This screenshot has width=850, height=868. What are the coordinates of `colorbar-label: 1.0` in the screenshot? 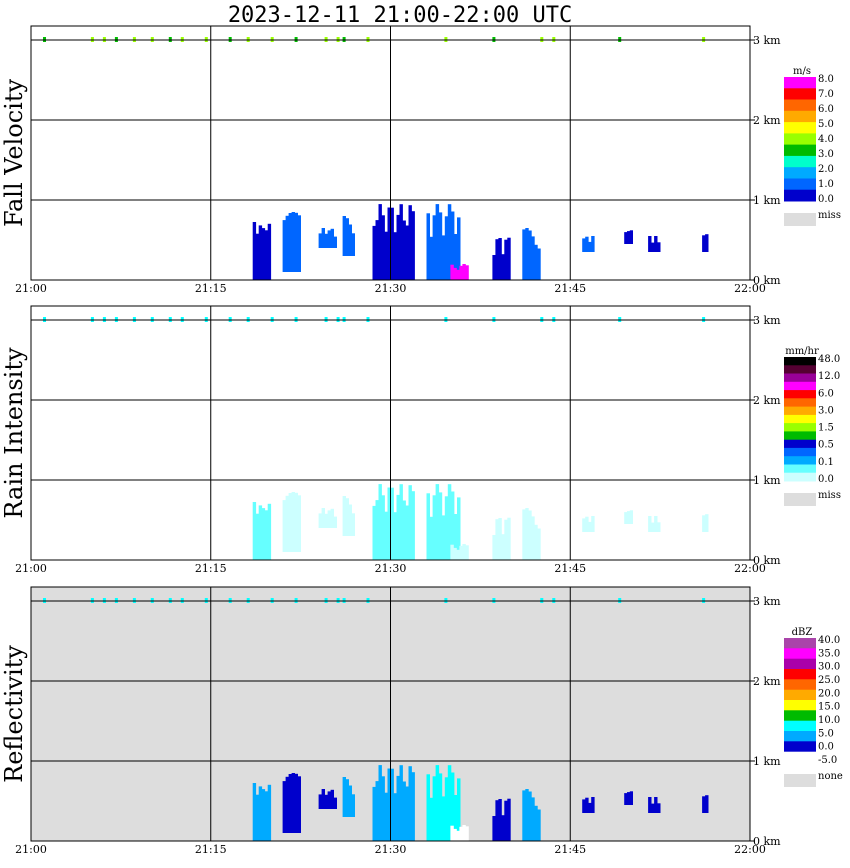 It's located at (826, 184).